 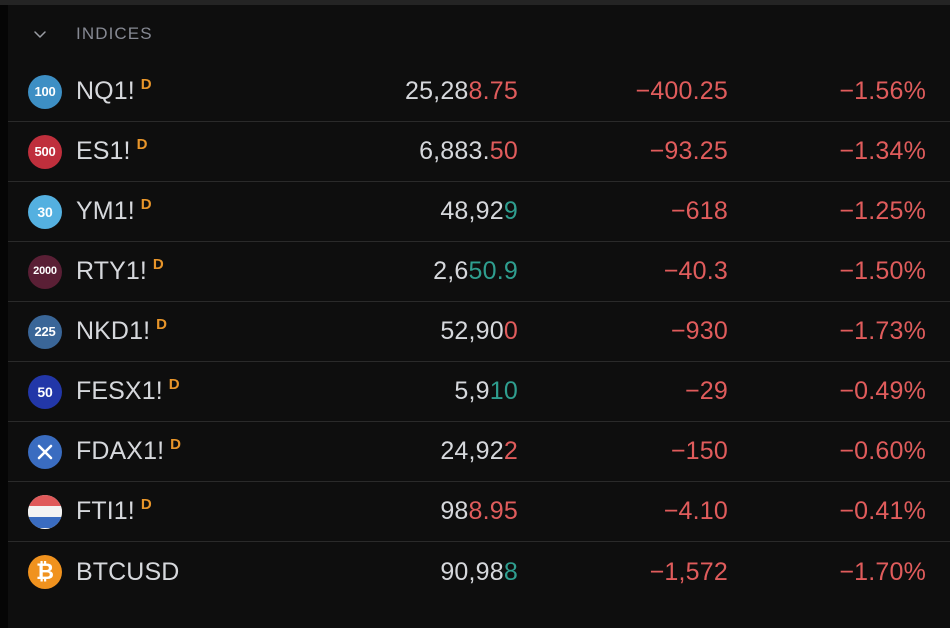 What do you see at coordinates (40, 34) in the screenshot?
I see `chevron-down-icon` at bounding box center [40, 34].